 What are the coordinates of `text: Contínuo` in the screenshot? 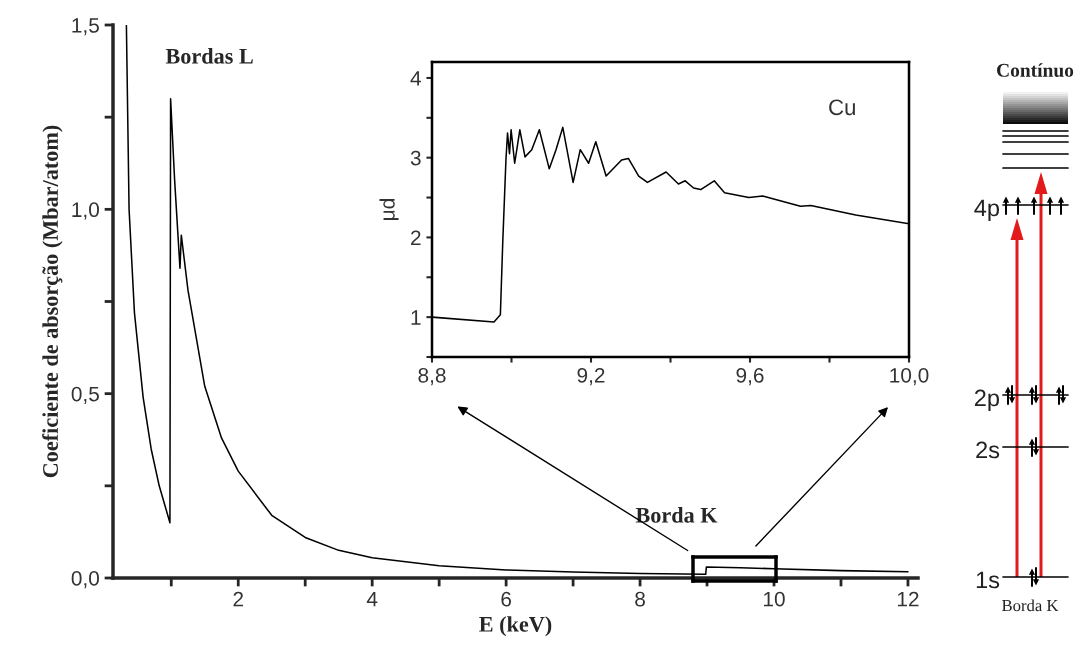 It's located at (1035, 70).